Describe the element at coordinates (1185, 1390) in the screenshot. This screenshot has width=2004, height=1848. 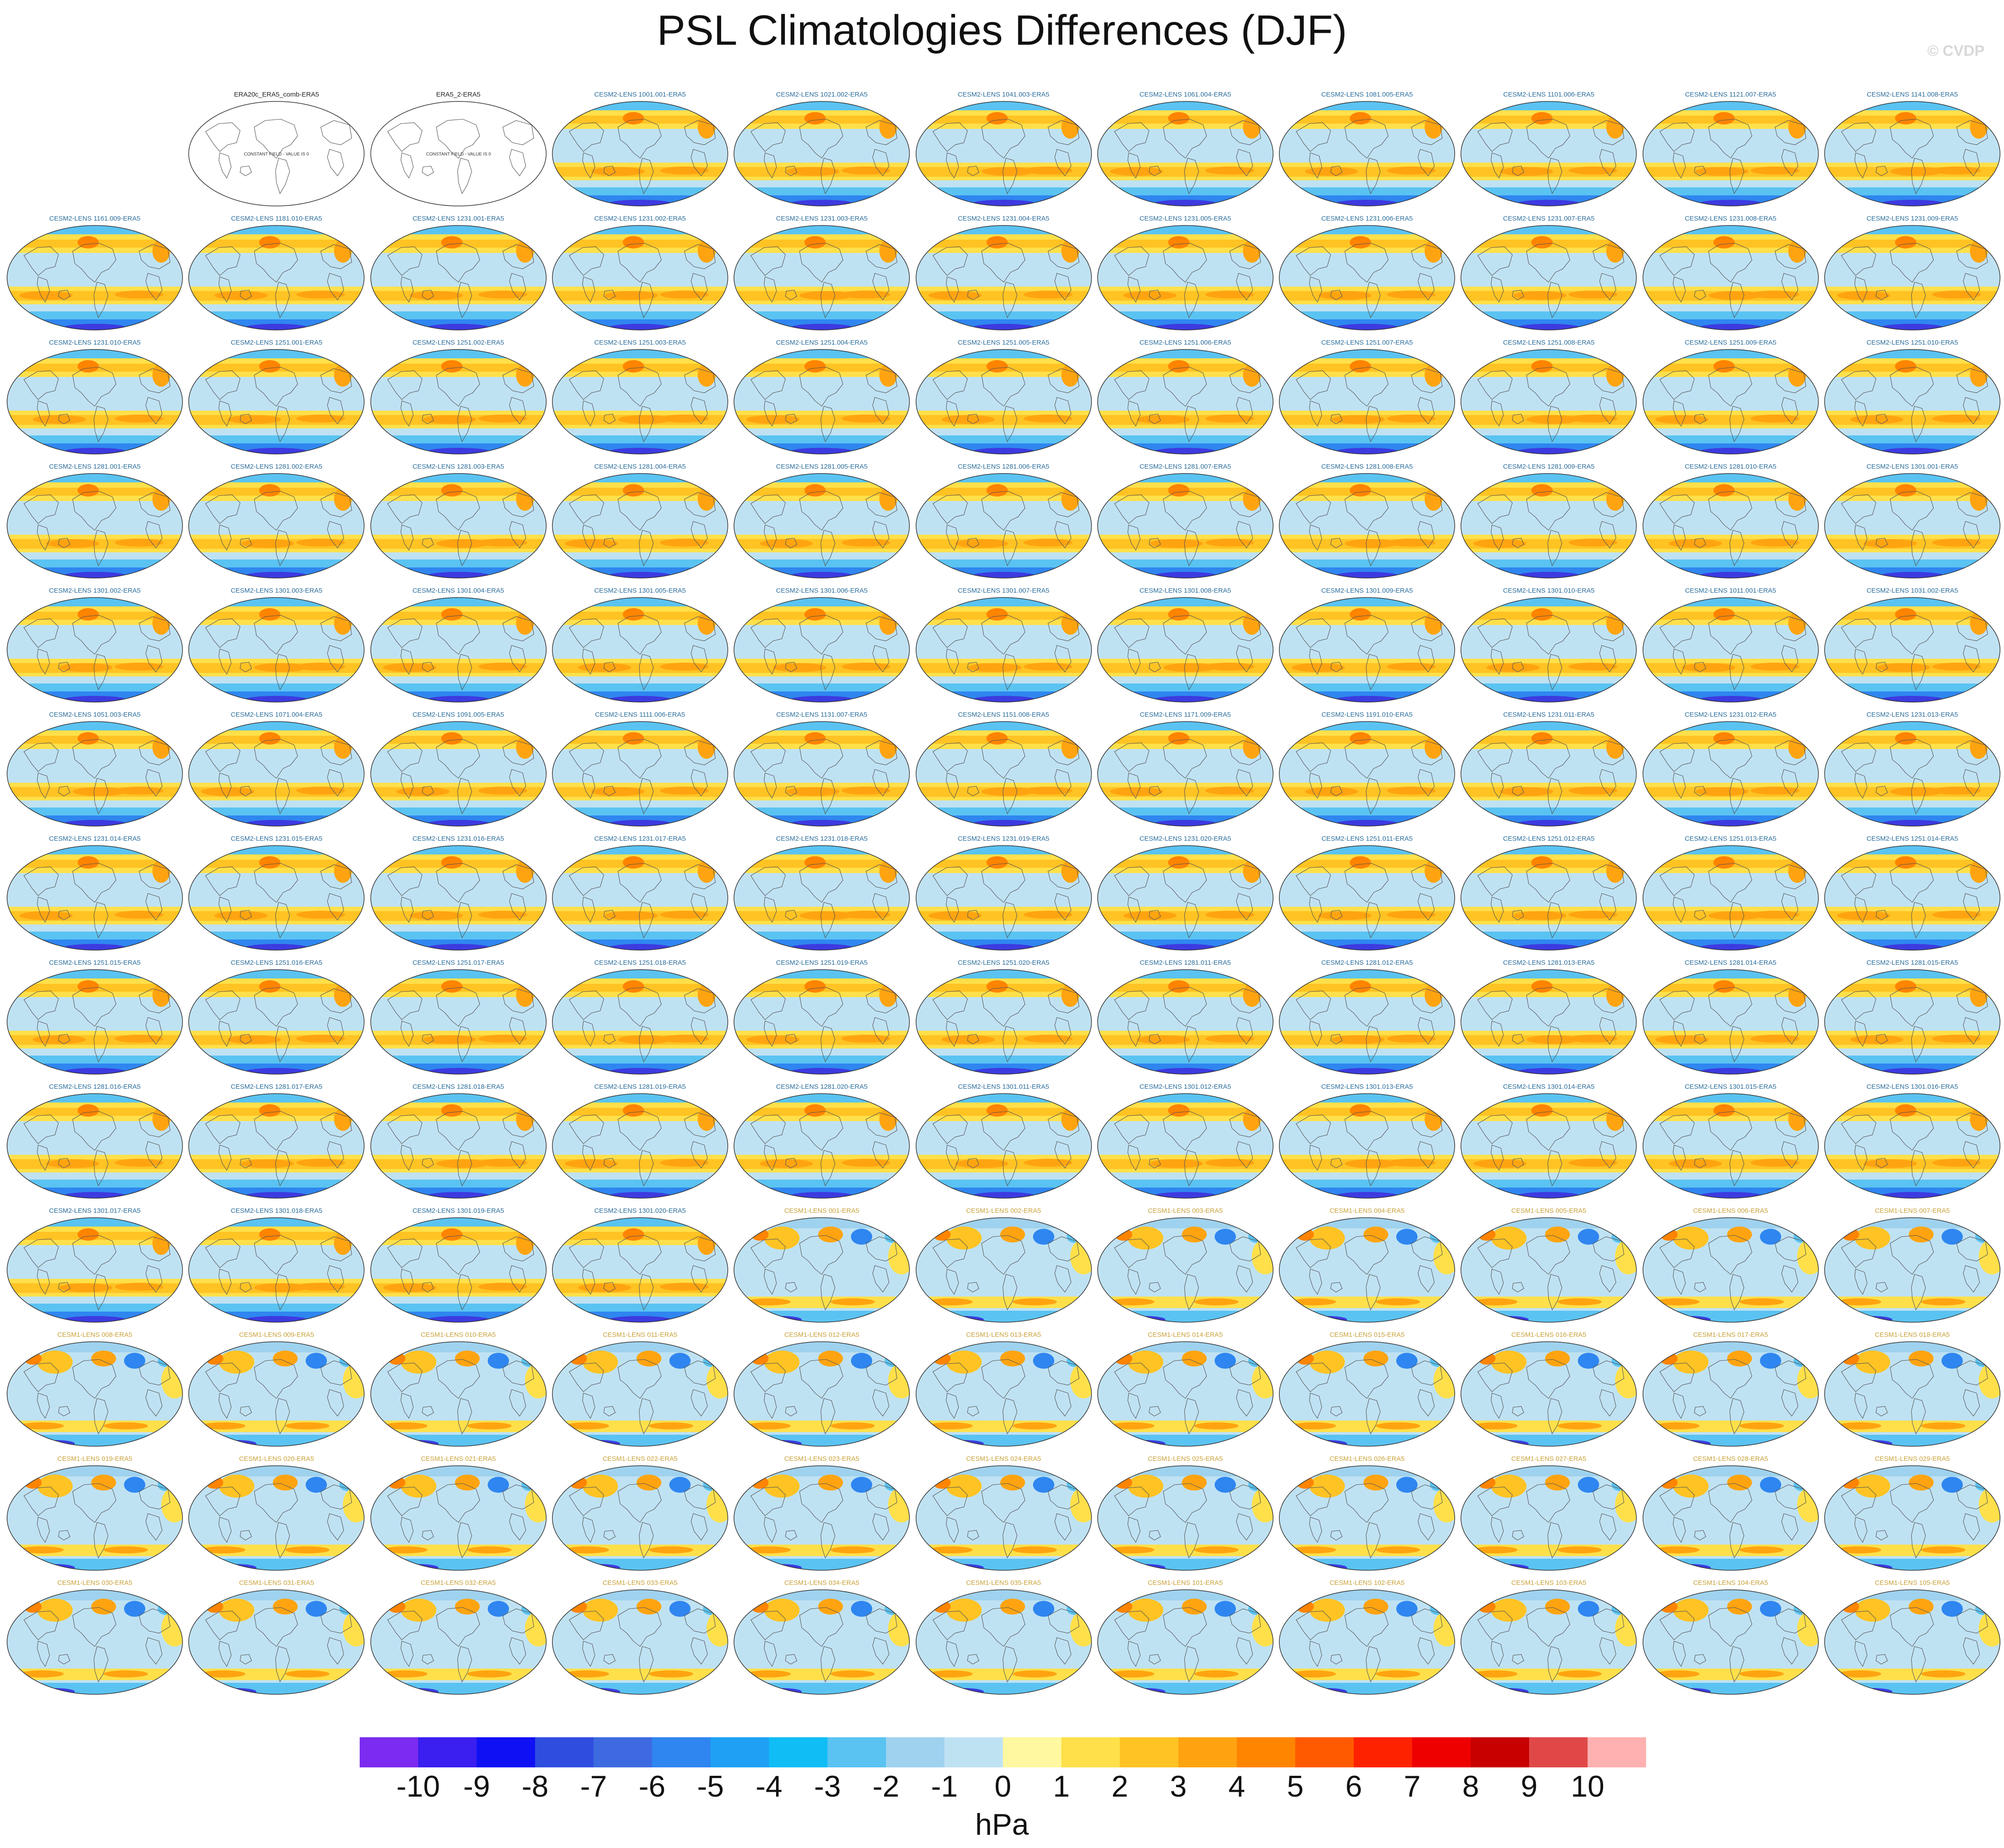
I see `map-panel: CESM1-LENS 014-ERA5` at that location.